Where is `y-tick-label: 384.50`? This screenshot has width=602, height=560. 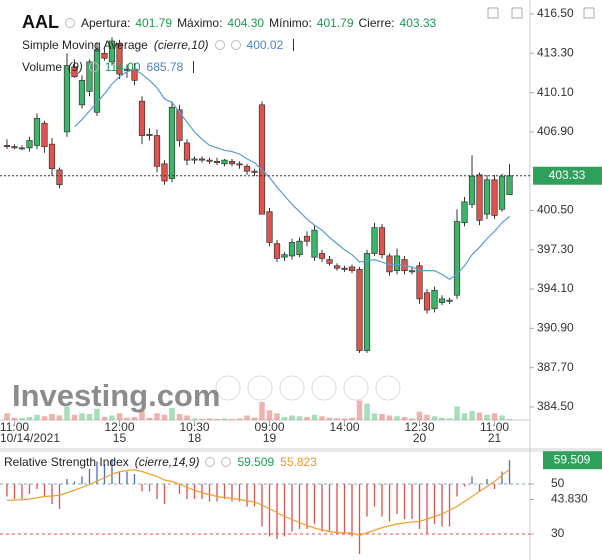
y-tick-label: 384.50 is located at coordinates (555, 406).